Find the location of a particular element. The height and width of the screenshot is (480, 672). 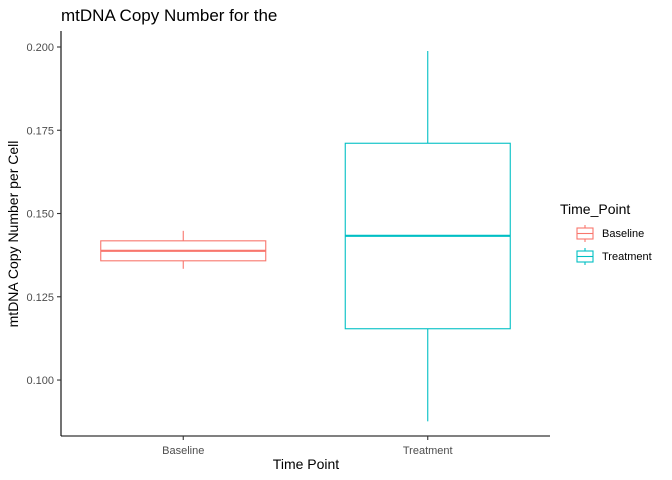

x-tick-label: Treatment is located at coordinates (428, 451).